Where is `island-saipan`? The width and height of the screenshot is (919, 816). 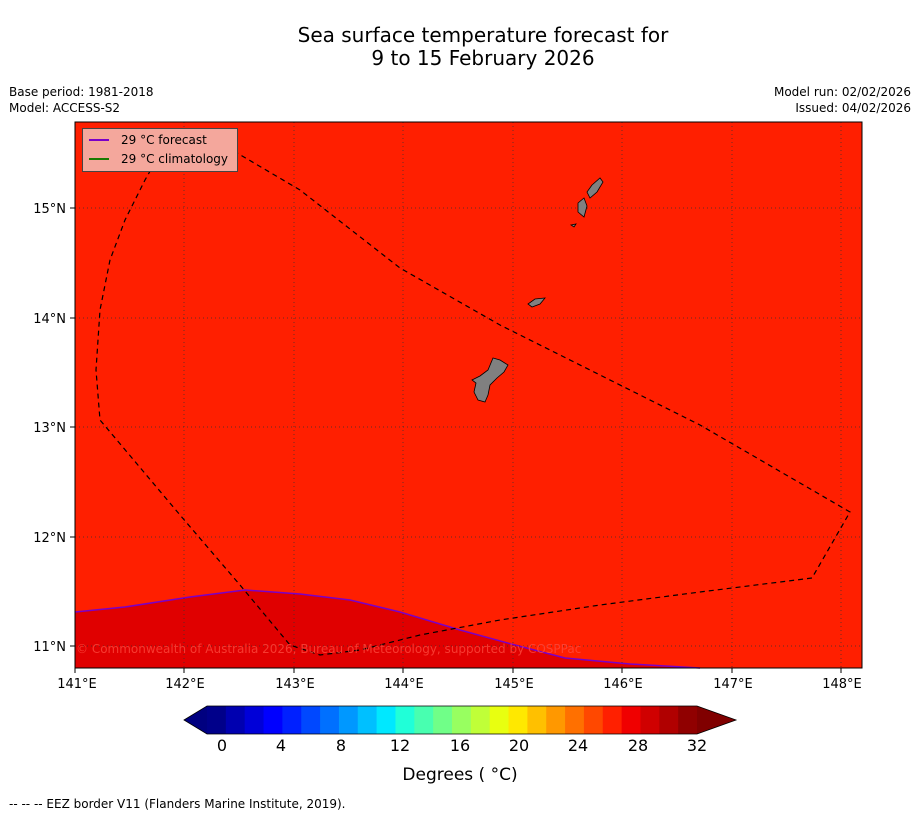 island-saipan is located at coordinates (595, 188).